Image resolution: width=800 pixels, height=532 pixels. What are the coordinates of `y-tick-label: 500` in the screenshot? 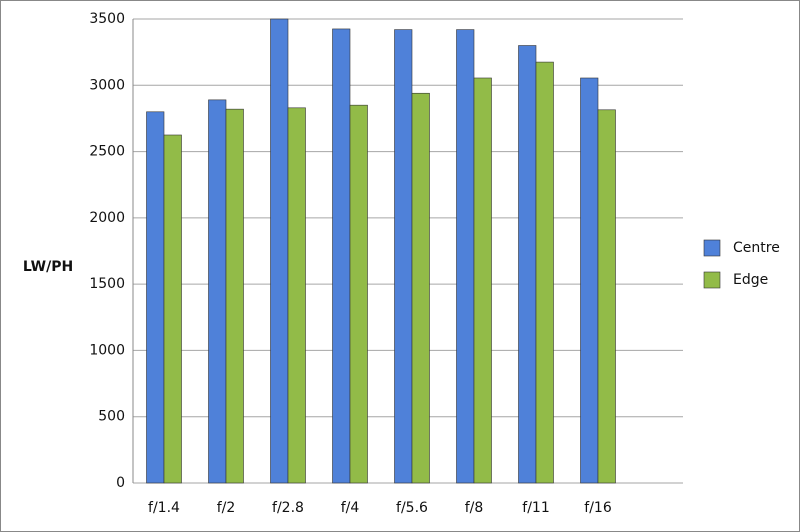 It's located at (111, 417).